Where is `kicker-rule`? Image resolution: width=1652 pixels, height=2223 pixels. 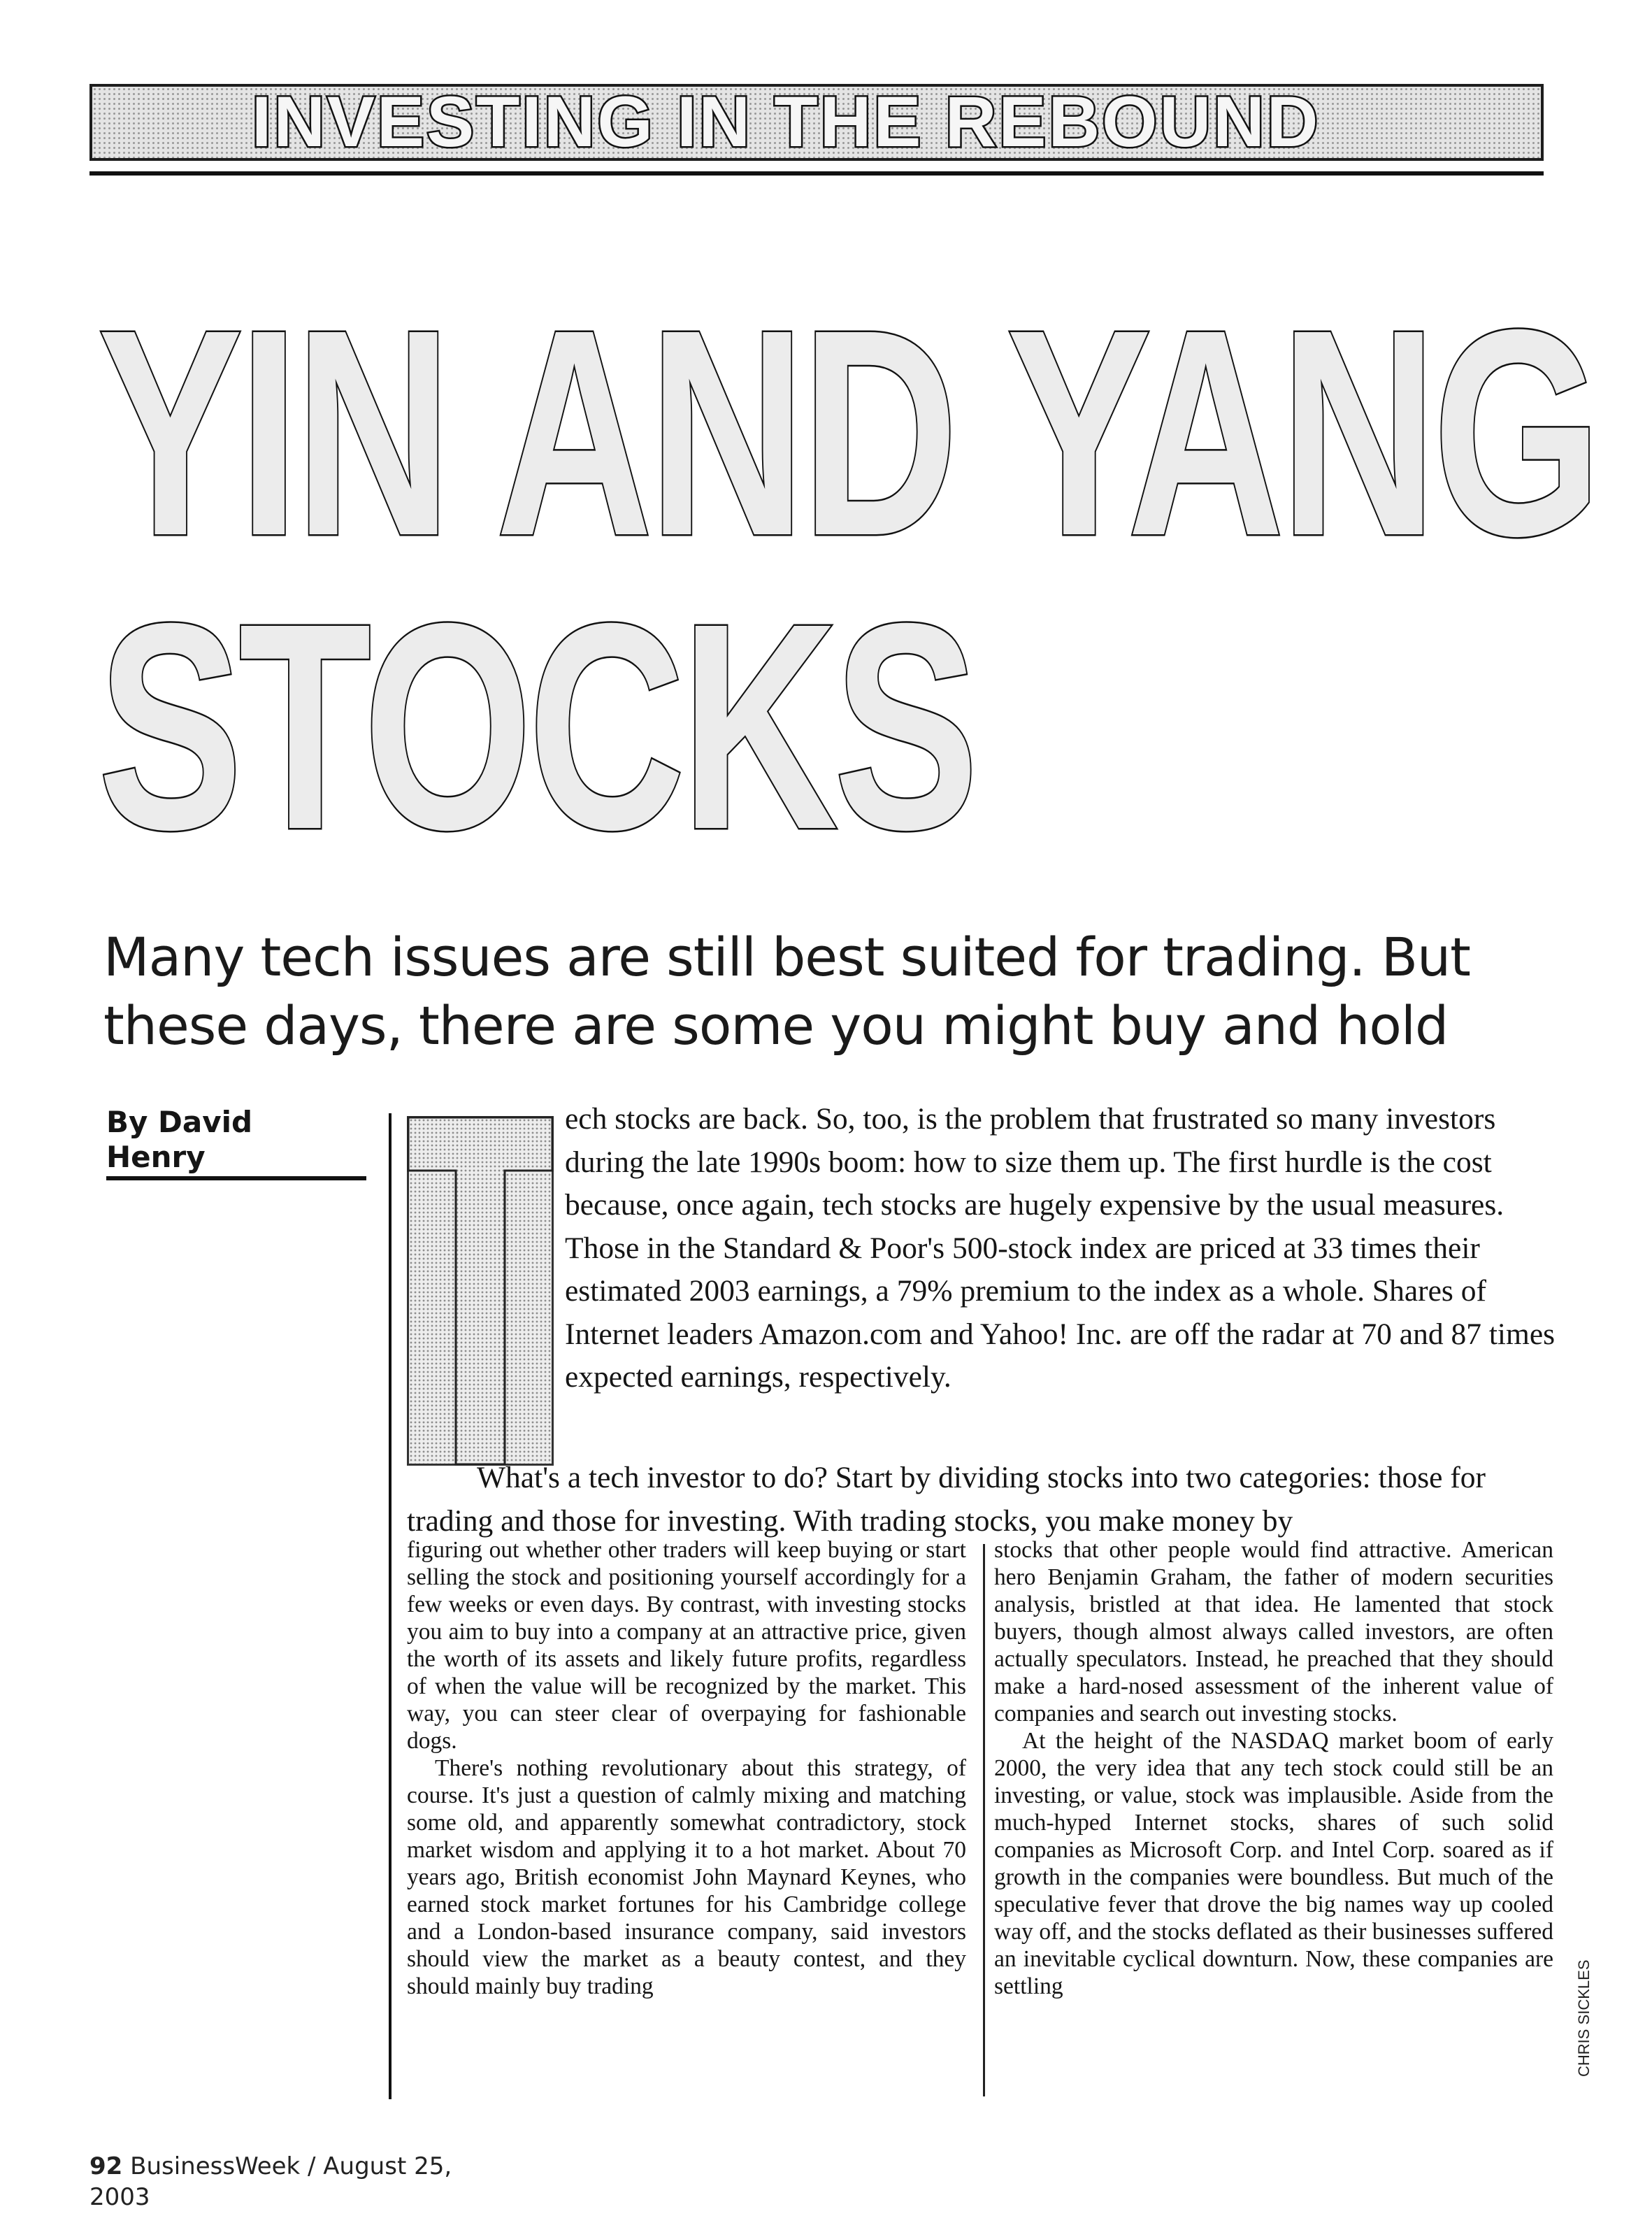
kicker-rule is located at coordinates (817, 174).